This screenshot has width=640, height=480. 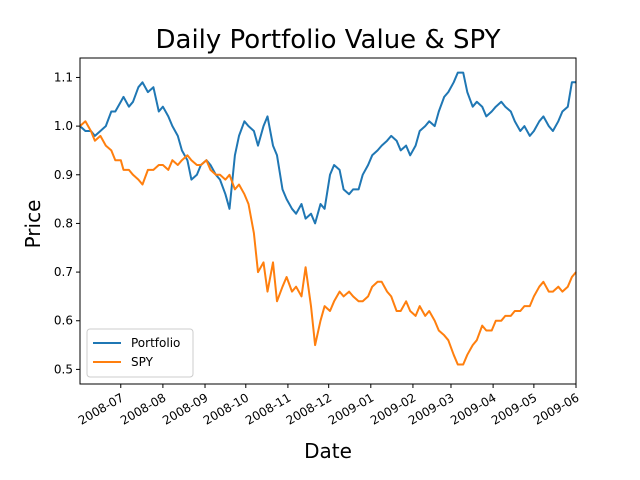 I want to click on y-tick-label: 1.1, so click(x=63, y=77).